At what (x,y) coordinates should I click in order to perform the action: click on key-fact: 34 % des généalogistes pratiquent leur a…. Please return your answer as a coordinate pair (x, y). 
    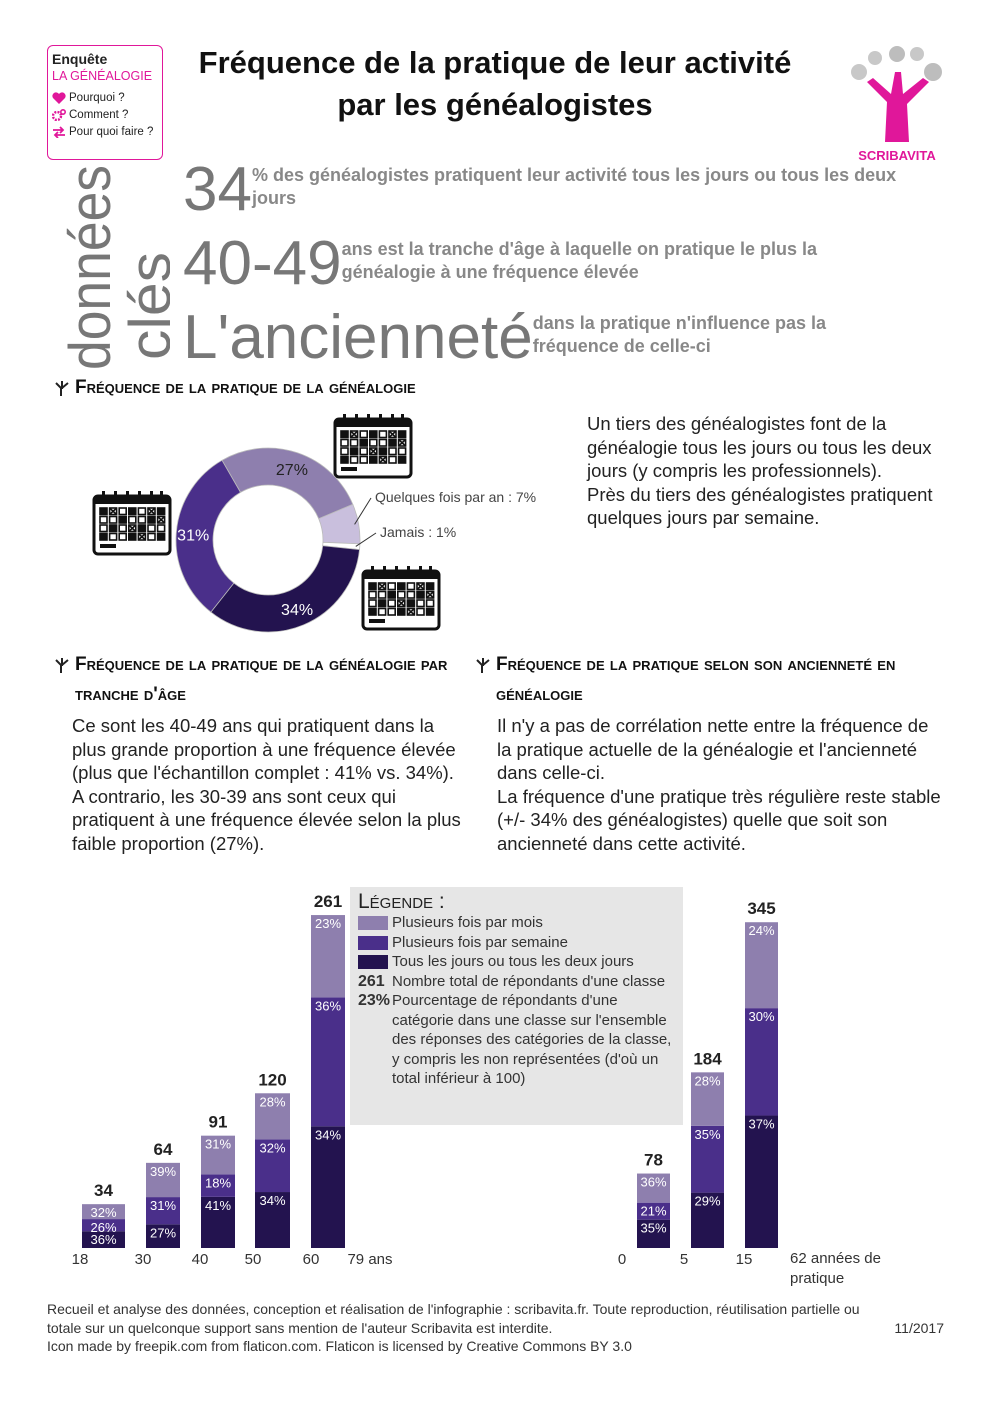
    Looking at the image, I should click on (563, 189).